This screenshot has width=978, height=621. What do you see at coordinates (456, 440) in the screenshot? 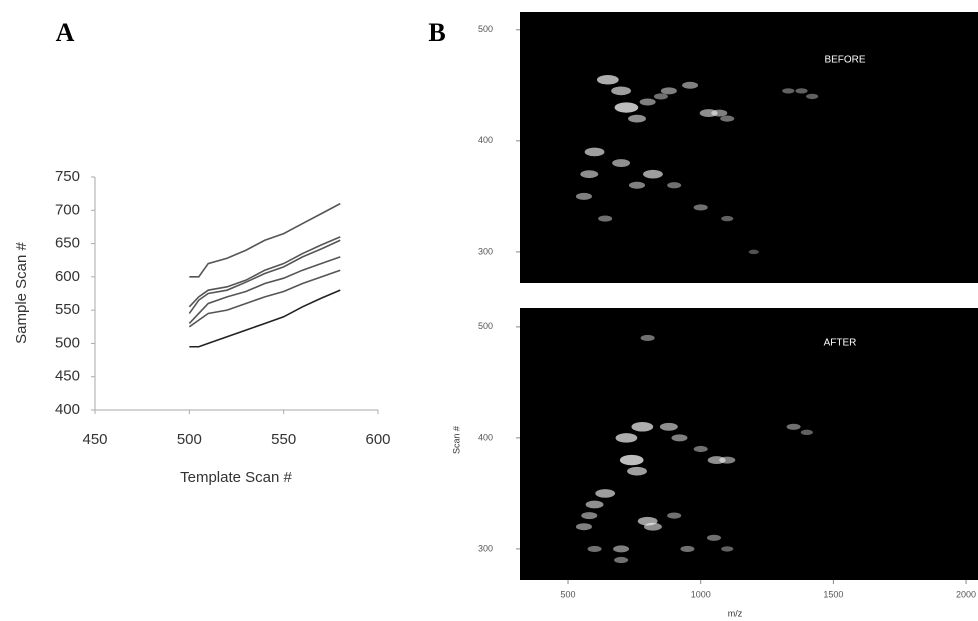
I see `y-axis-label: Scan #` at bounding box center [456, 440].